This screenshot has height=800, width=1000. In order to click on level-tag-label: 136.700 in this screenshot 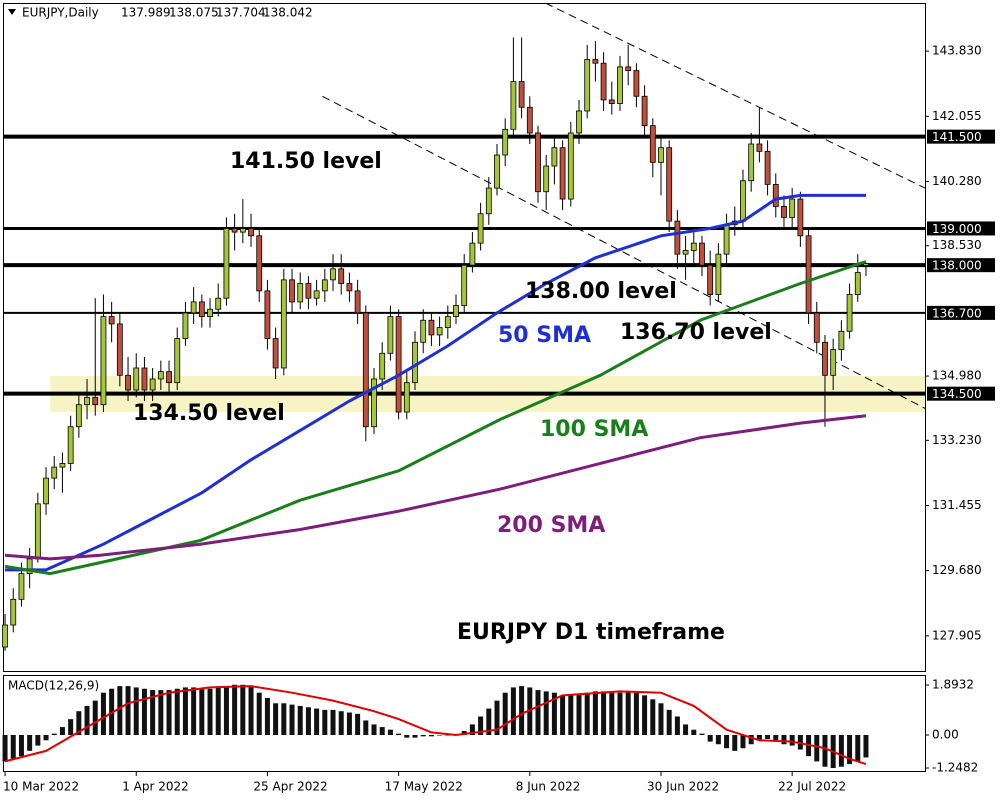, I will do `click(957, 313)`.